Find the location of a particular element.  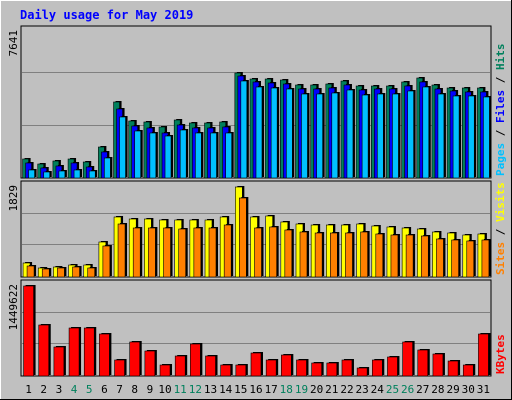

legend-entry: KBytes is located at coordinates (500, 354).